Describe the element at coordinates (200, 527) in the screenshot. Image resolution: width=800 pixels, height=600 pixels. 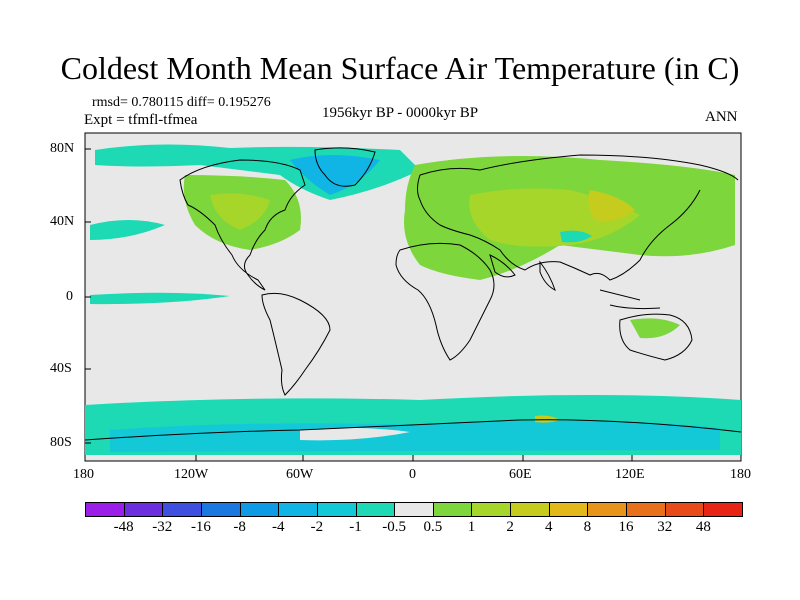
I see `colorbar-label: -16` at that location.